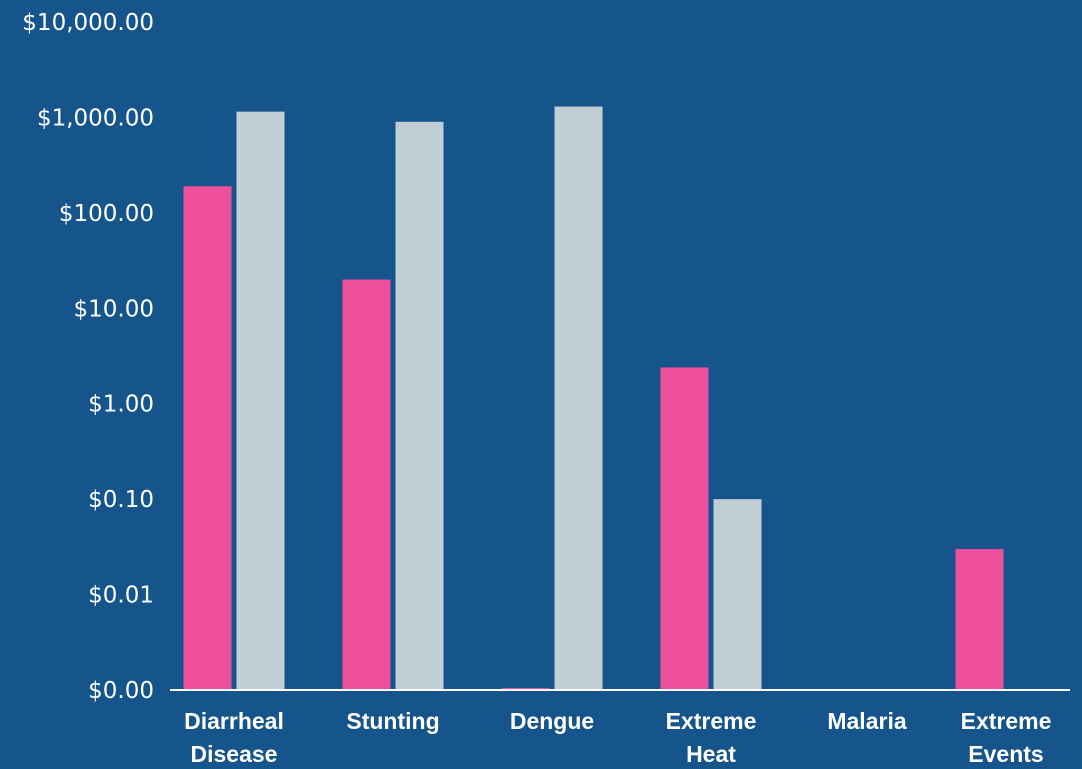  What do you see at coordinates (392, 721) in the screenshot?
I see `x-tick-label: Stunting` at bounding box center [392, 721].